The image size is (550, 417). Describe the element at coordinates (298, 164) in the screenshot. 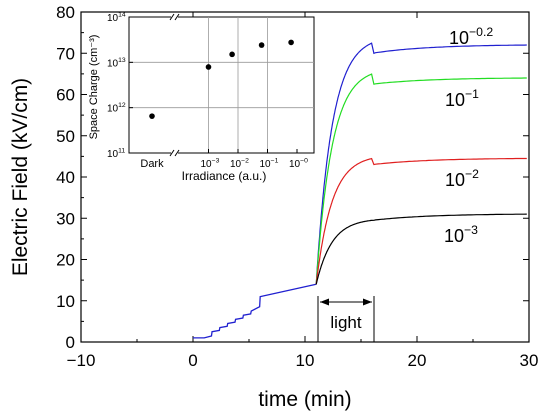

I see `inset-x-tick-label: 10⁻⁰` at that location.